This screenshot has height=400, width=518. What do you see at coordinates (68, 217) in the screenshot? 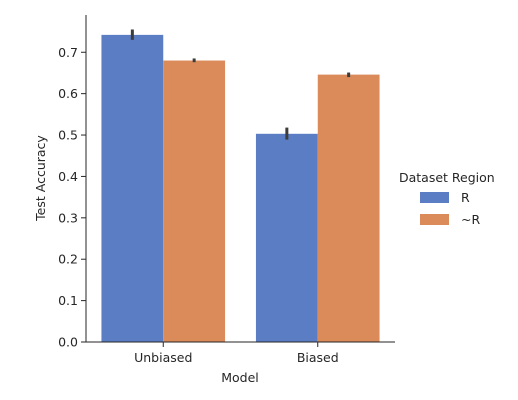
I see `y-tick-label: 0.3` at bounding box center [68, 217].